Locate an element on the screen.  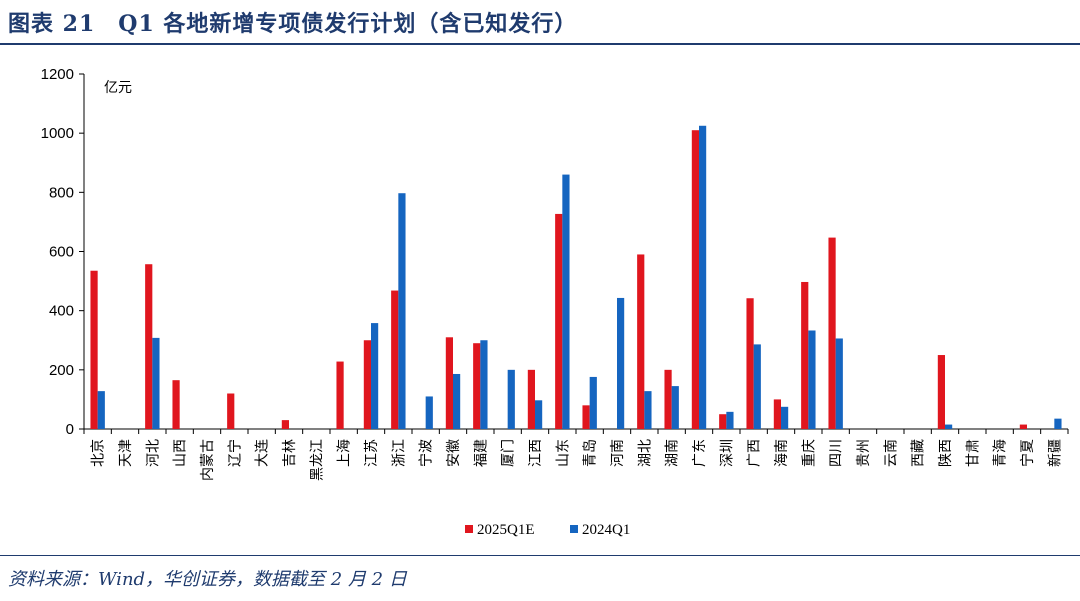
figure-title: 图表 21 Q1 各地新增专项债发行计划（含已知发行） is located at coordinates (293, 24).